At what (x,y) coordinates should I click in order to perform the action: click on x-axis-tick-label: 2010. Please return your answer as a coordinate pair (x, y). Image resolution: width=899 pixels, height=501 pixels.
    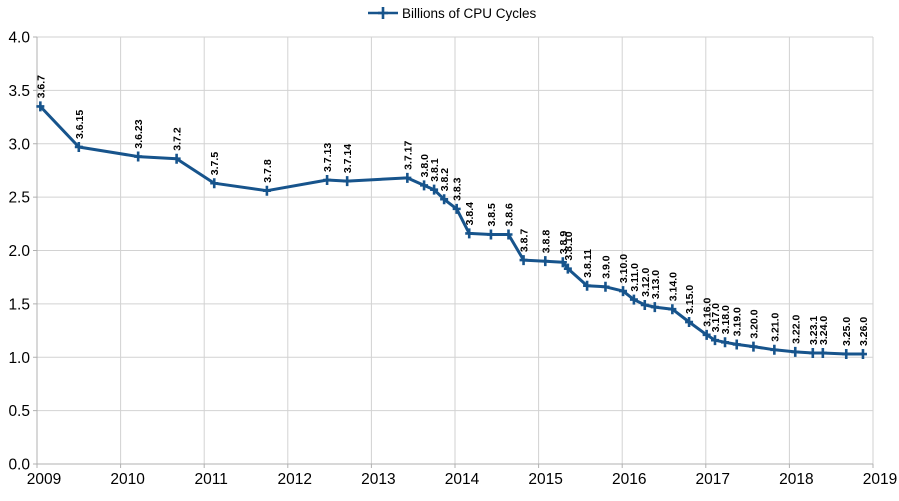
    Looking at the image, I should click on (127, 479).